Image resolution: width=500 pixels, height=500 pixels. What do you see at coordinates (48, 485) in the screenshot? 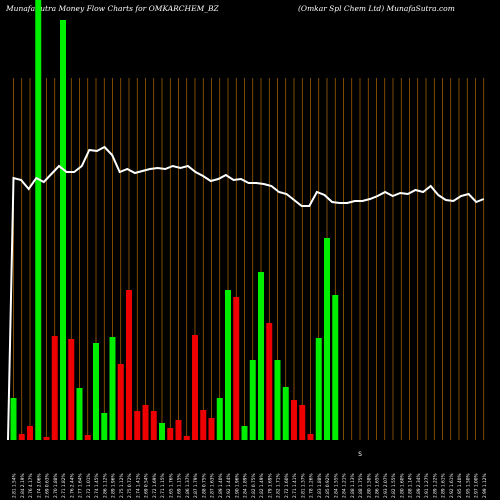
I see `x-tick-label: 2.69 0.63%` at bounding box center [48, 485].